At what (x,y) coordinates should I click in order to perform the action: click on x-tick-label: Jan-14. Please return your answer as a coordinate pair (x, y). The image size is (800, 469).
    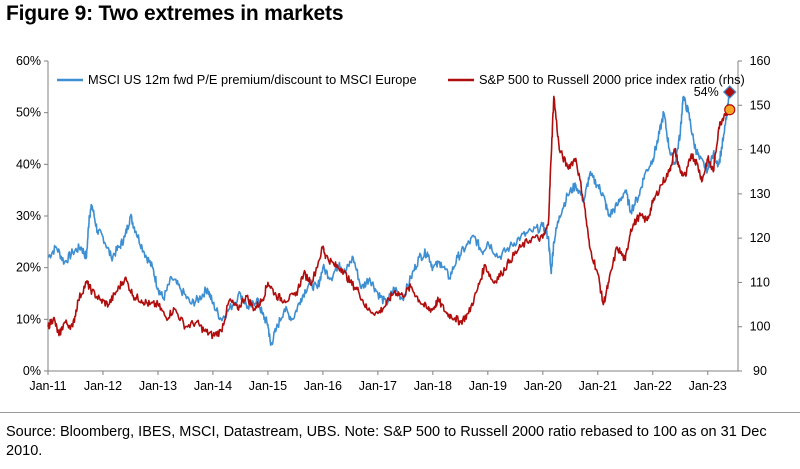
    Looking at the image, I should click on (213, 386).